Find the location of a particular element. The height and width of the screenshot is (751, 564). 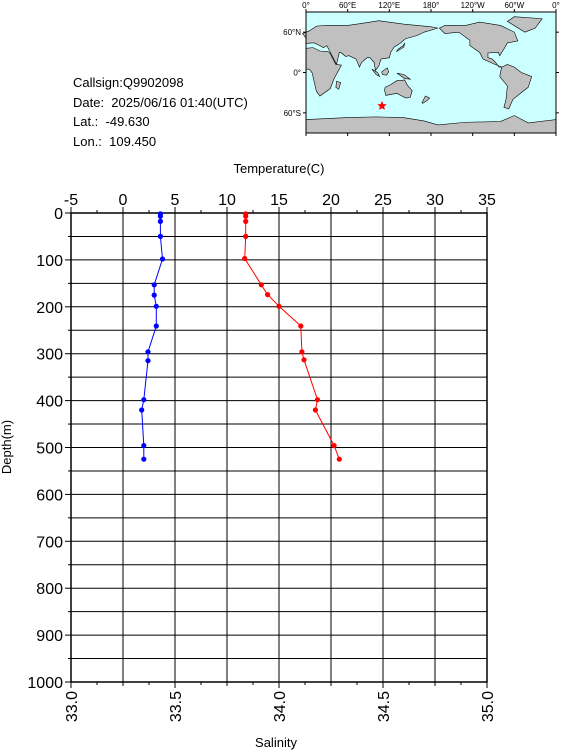

temperature-tick-label: 30 is located at coordinates (435, 200).